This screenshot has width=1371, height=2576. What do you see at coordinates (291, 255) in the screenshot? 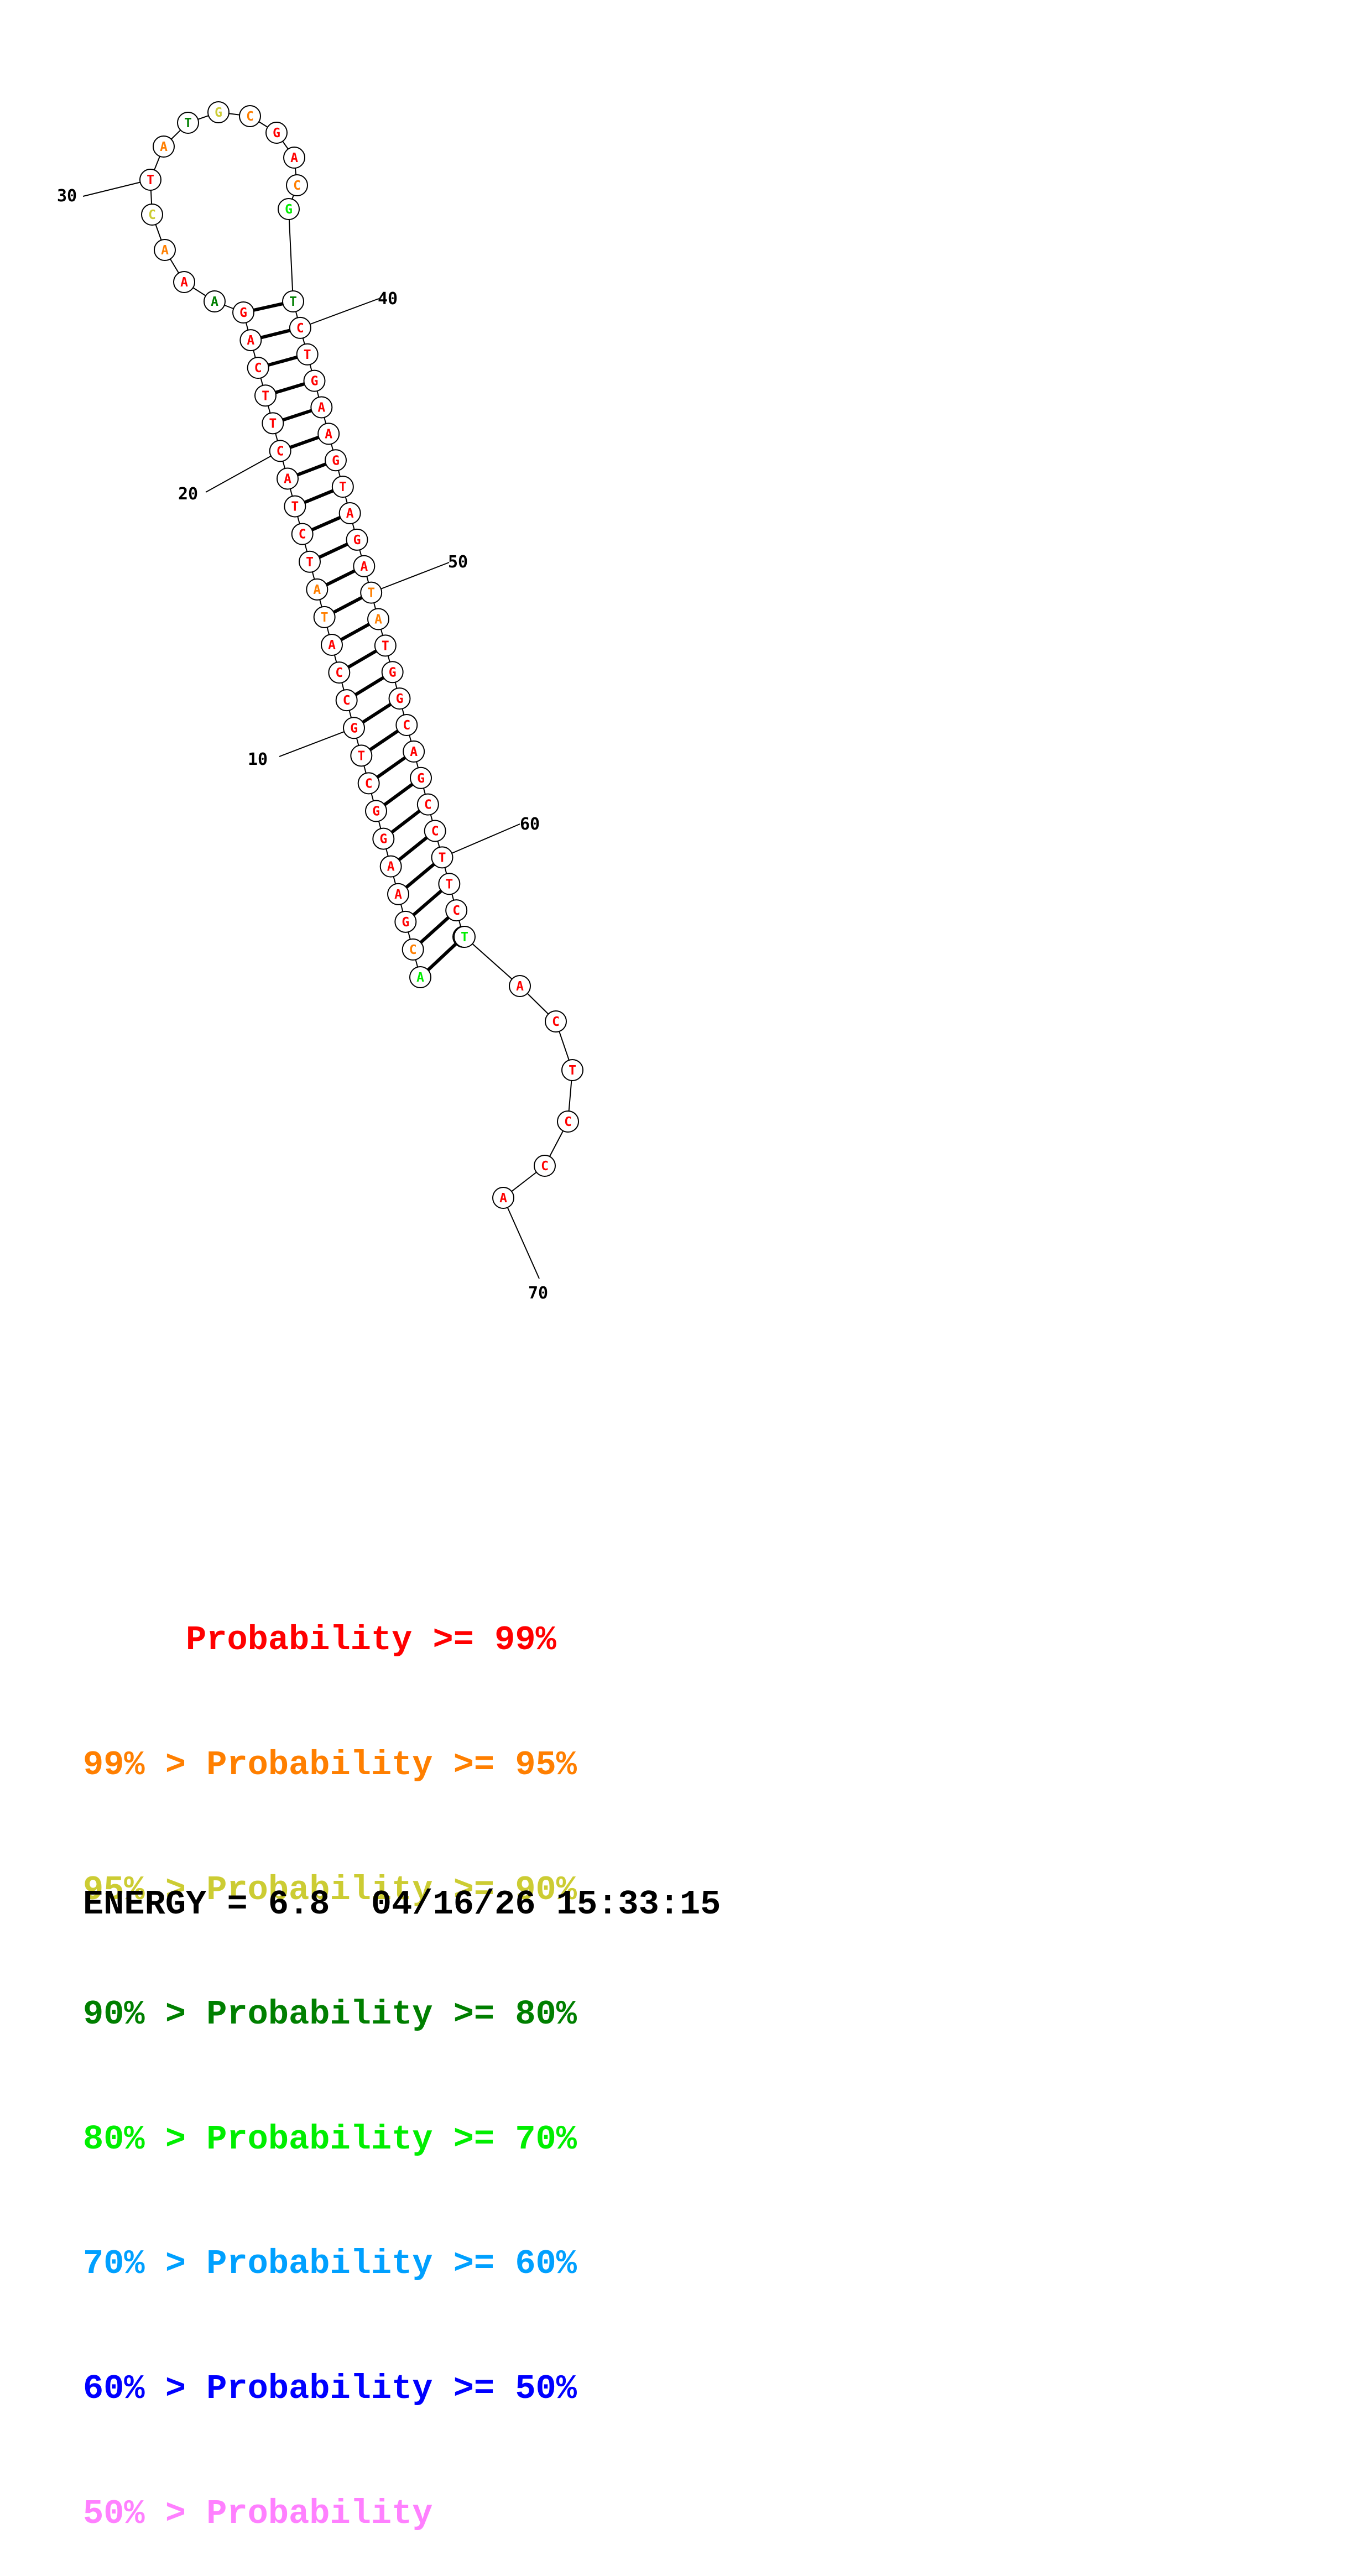
I see `backbone-link` at bounding box center [291, 255].